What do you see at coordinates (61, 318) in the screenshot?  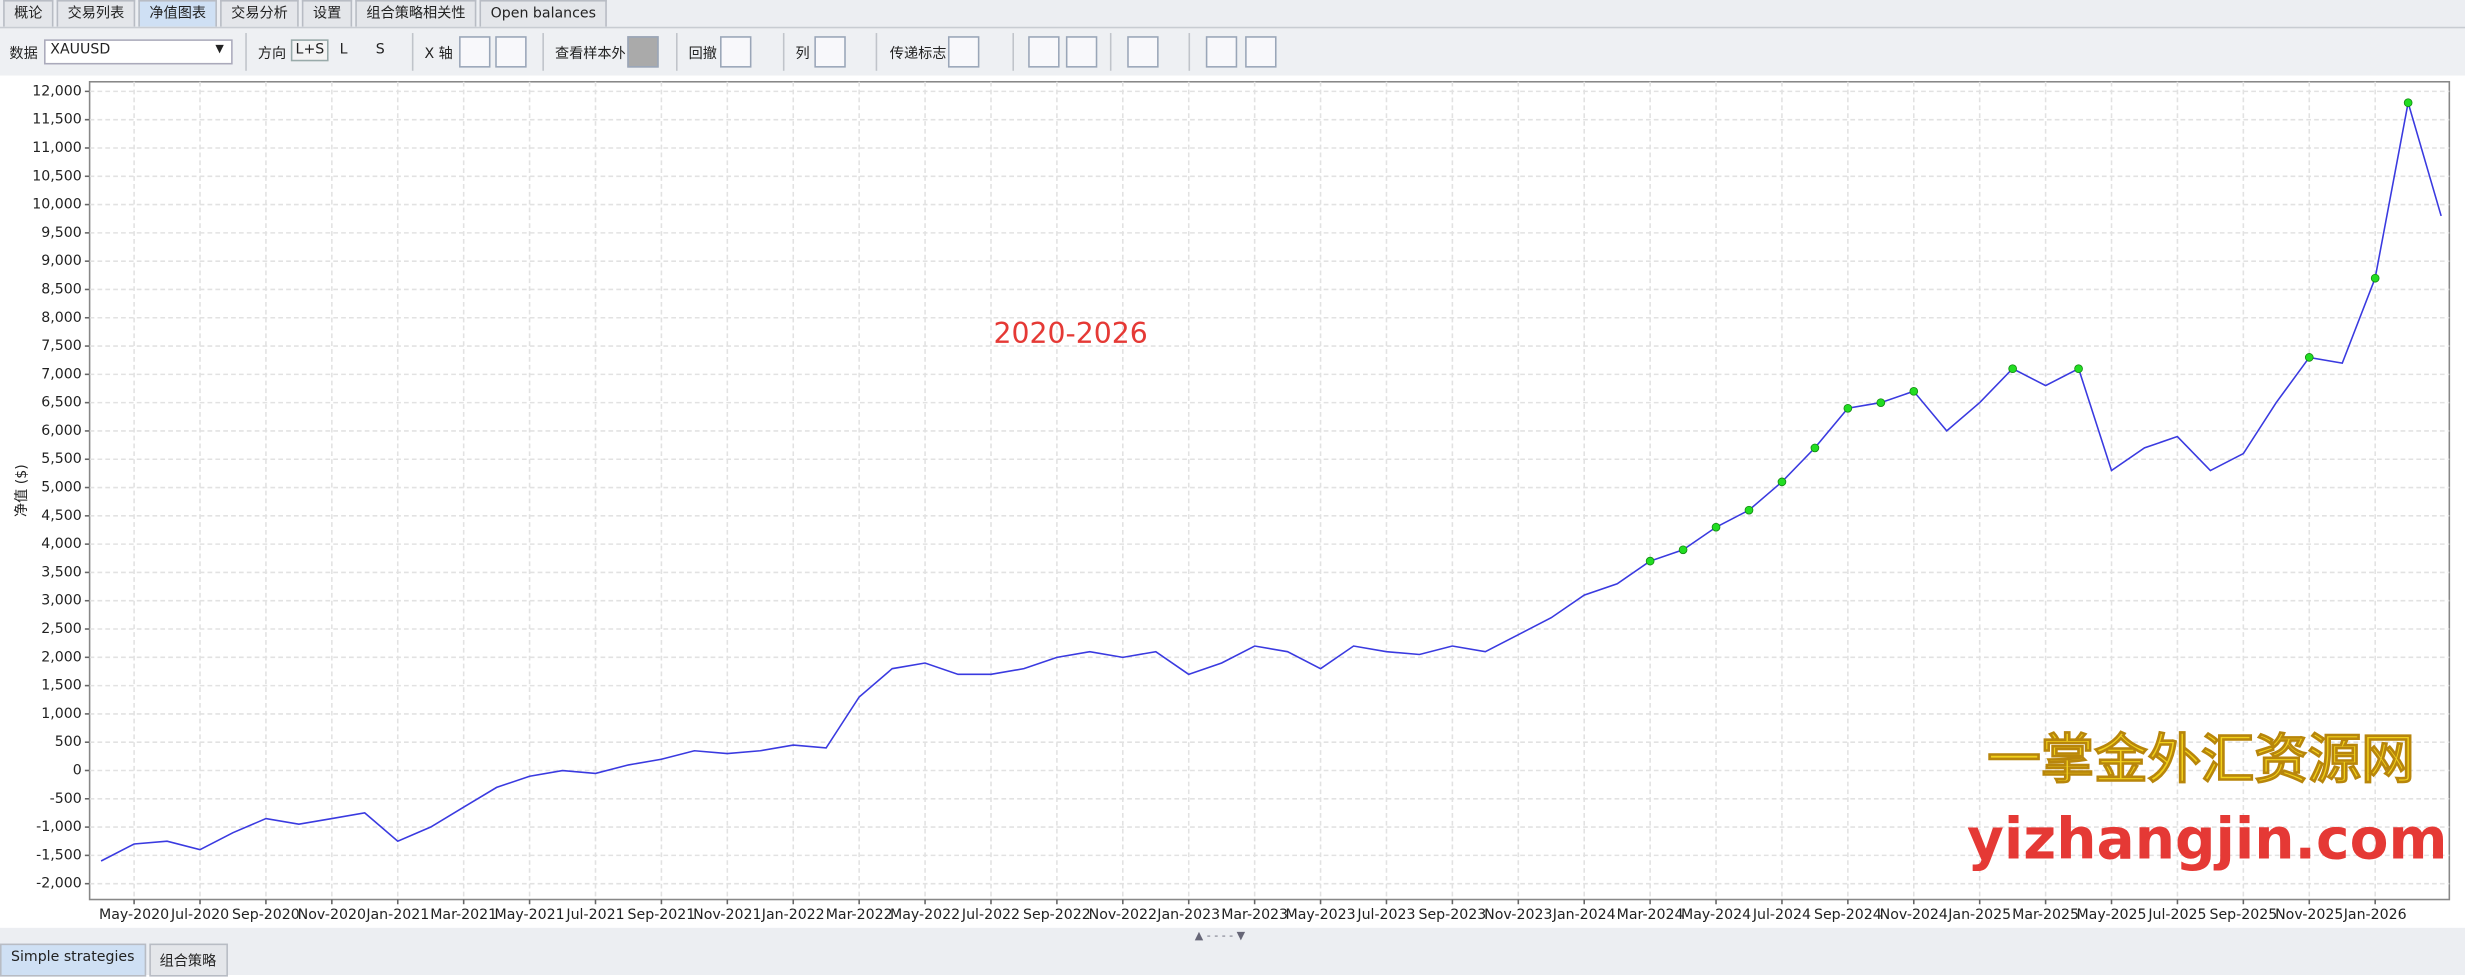 I see `y-tick-label: 8,000` at bounding box center [61, 318].